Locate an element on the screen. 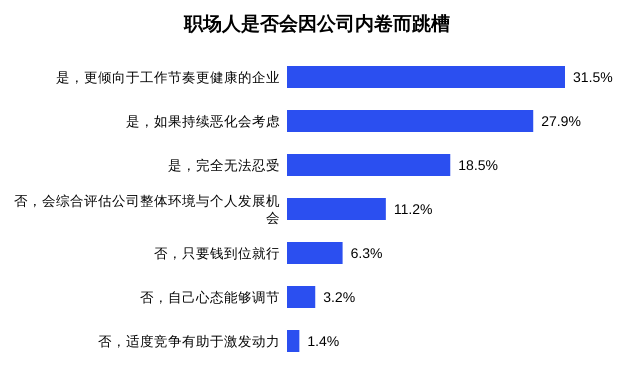 Image resolution: width=634 pixels, height=374 pixels. data-label: 11.2% is located at coordinates (413, 209).